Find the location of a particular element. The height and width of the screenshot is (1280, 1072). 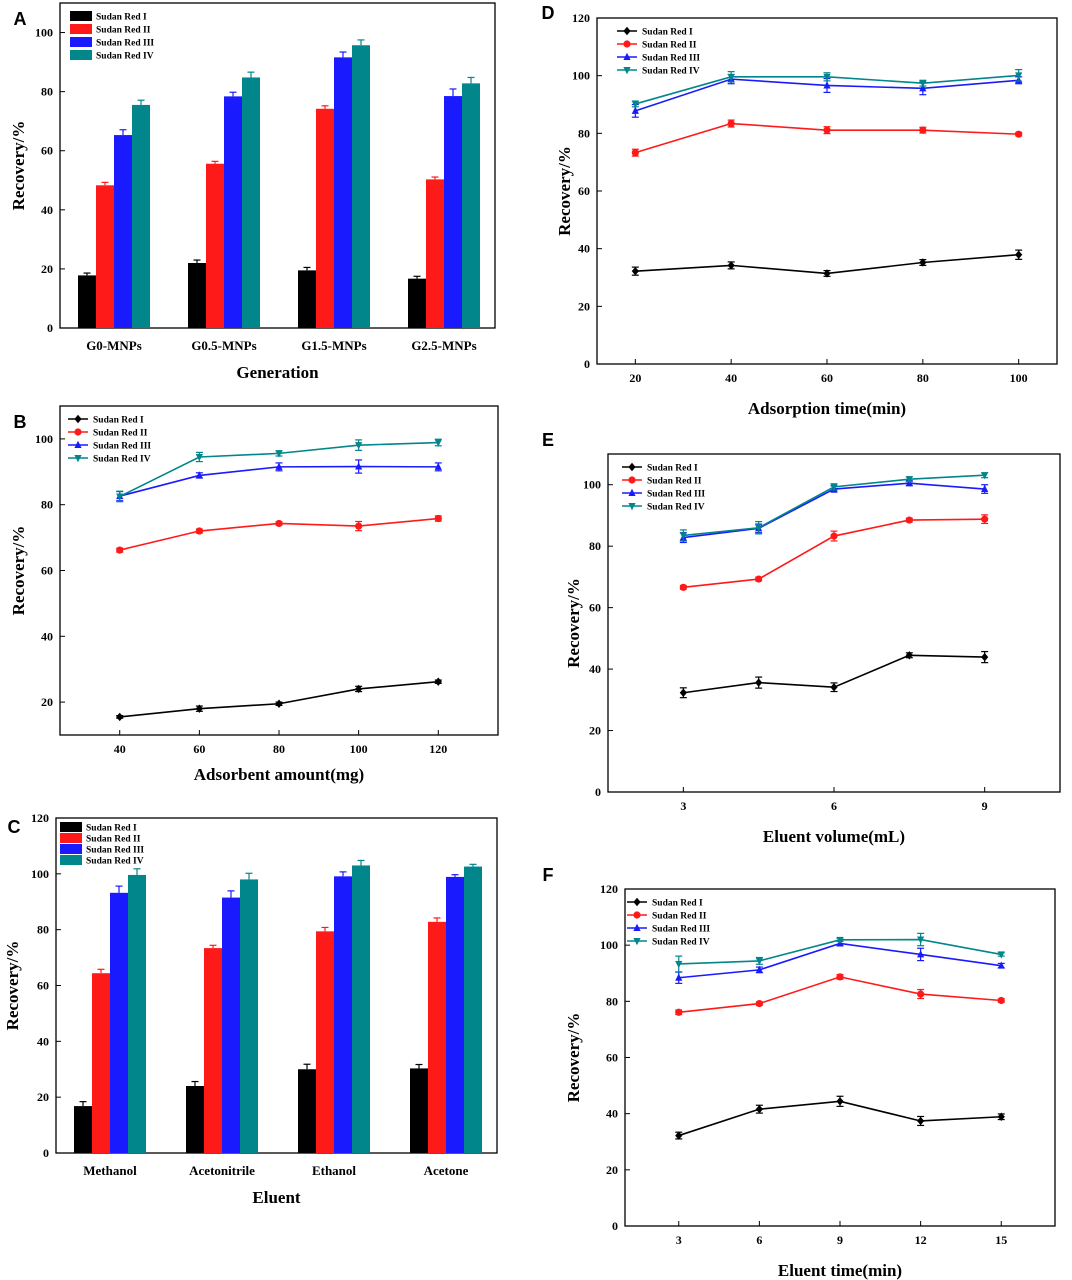

x-axis: 3 6 9 12 15 is located at coordinates (841, 1234).